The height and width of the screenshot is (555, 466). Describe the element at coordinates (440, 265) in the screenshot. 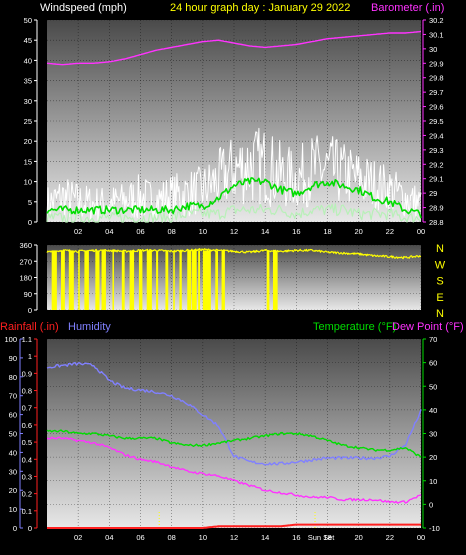

I see `compass-label-w: W` at that location.